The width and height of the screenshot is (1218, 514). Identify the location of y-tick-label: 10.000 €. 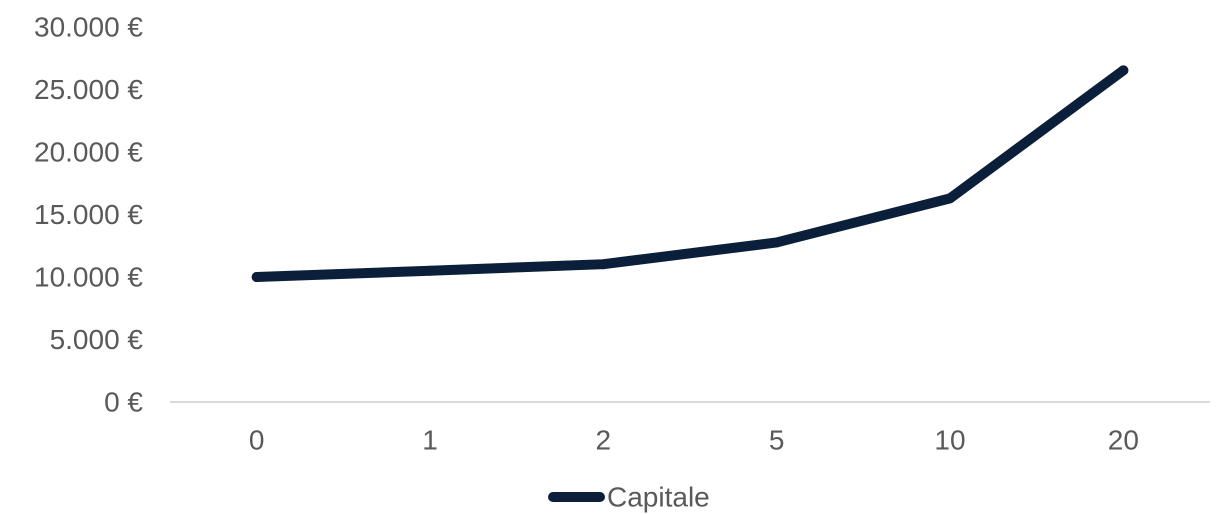
(88, 277).